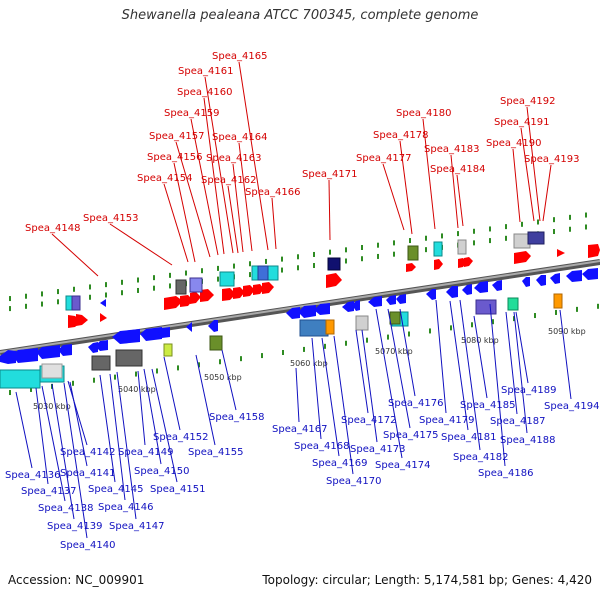 Image resolution: width=600 pixels, height=600 pixels. I want to click on gene-label-bottom: Spea_4158, so click(236, 417).